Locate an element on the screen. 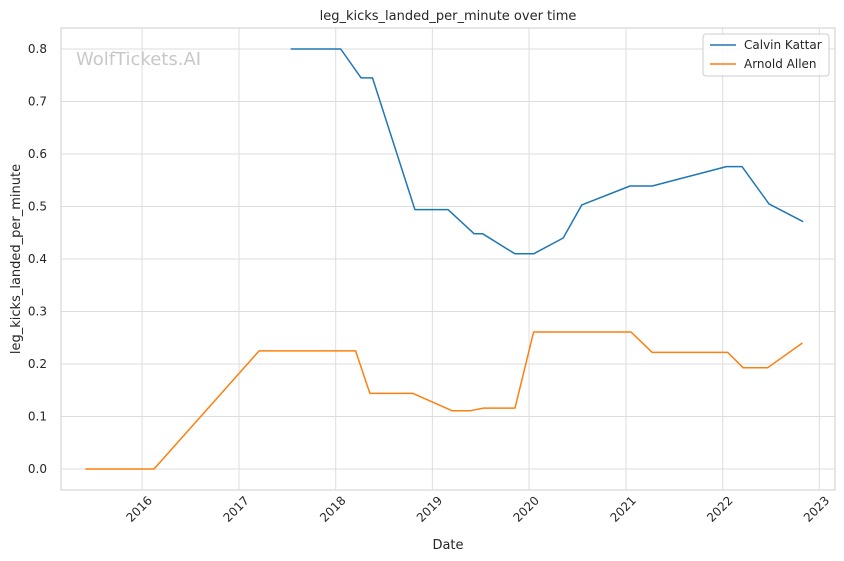 This screenshot has width=844, height=561. y-tick-label: 0.0 is located at coordinates (37, 469).